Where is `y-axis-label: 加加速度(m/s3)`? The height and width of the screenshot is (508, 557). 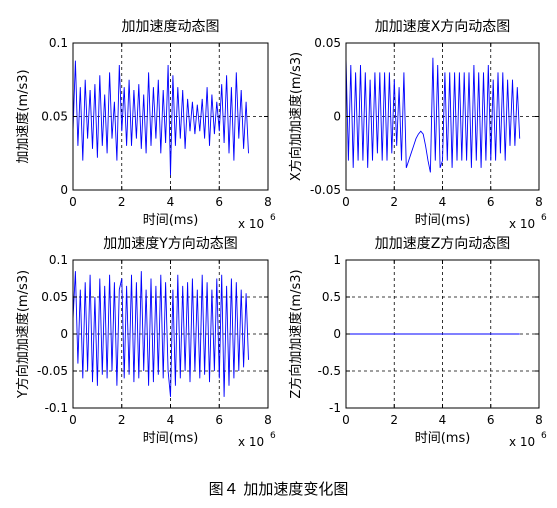
y-axis-label: 加加速度(m/s3) is located at coordinates (23, 116).